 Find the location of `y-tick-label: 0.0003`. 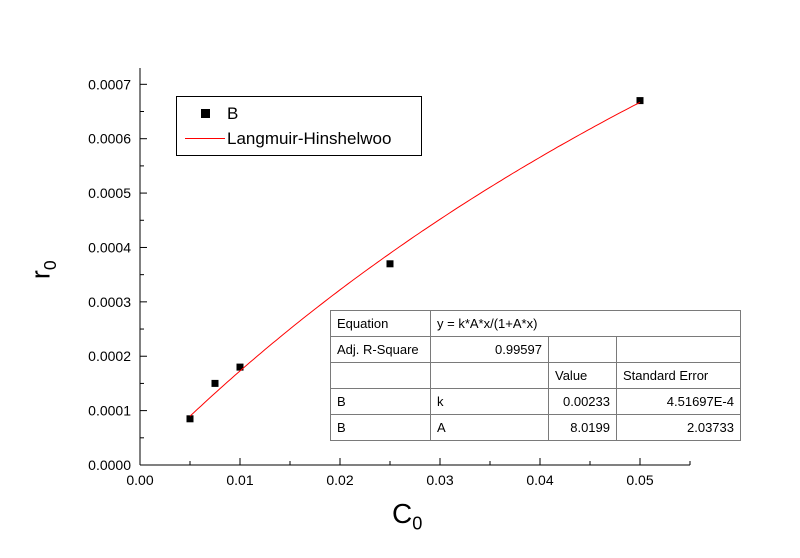

y-tick-label: 0.0003 is located at coordinates (109, 302).